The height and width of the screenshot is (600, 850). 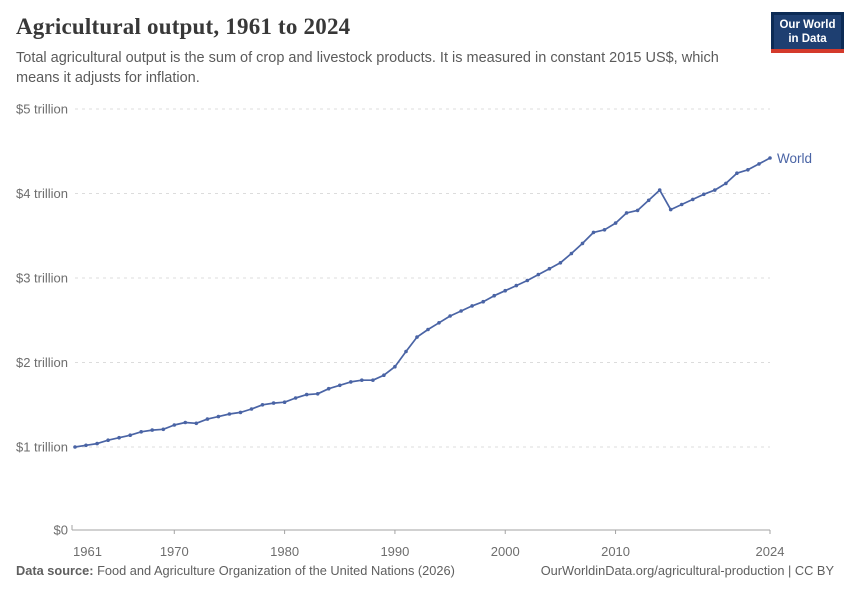 What do you see at coordinates (615, 551) in the screenshot?
I see `x-tick-label: 2010` at bounding box center [615, 551].